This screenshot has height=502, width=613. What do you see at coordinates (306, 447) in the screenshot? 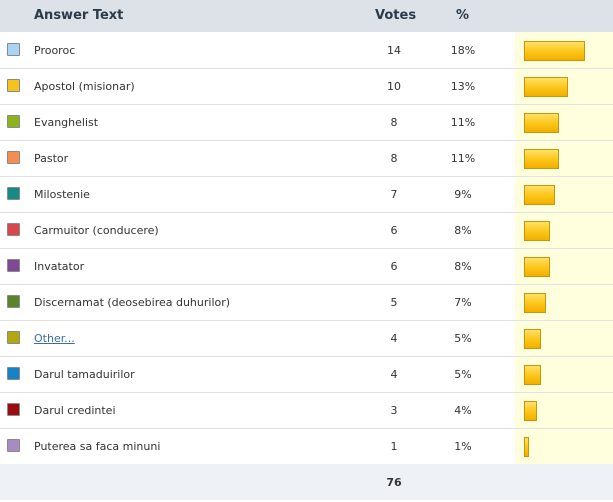
I see `table-row: Puterea sa faca minuni 1 1%` at bounding box center [306, 447].